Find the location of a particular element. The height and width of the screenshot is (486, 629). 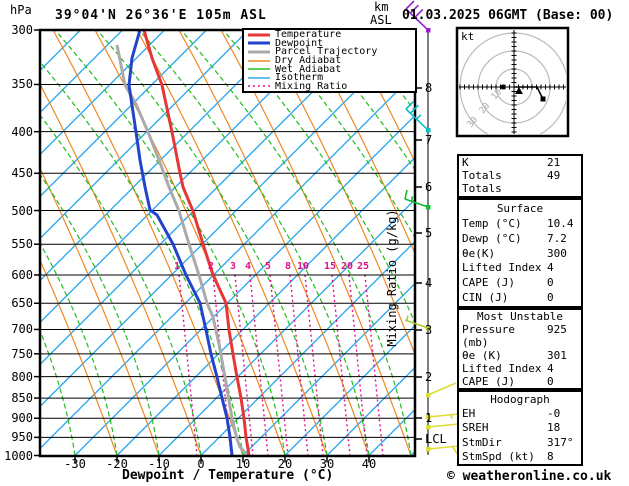

surface-row: θe(K) 300 is located at coordinates (520, 253).